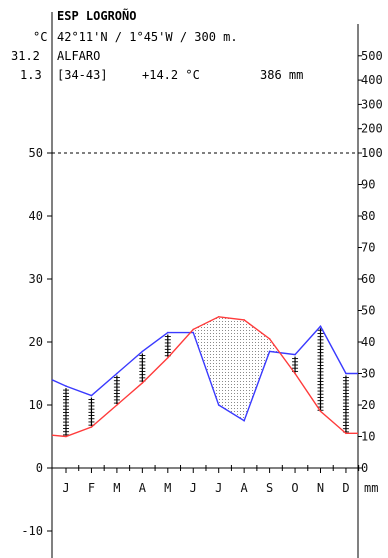  Describe the element at coordinates (372, 56) in the screenshot. I see `right-axis-tick-label: 500` at that location.